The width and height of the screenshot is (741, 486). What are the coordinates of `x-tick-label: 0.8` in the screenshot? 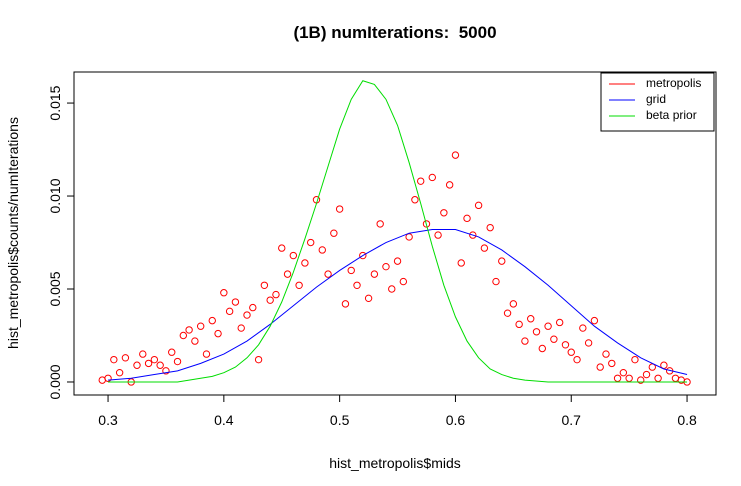 It's located at (687, 420).